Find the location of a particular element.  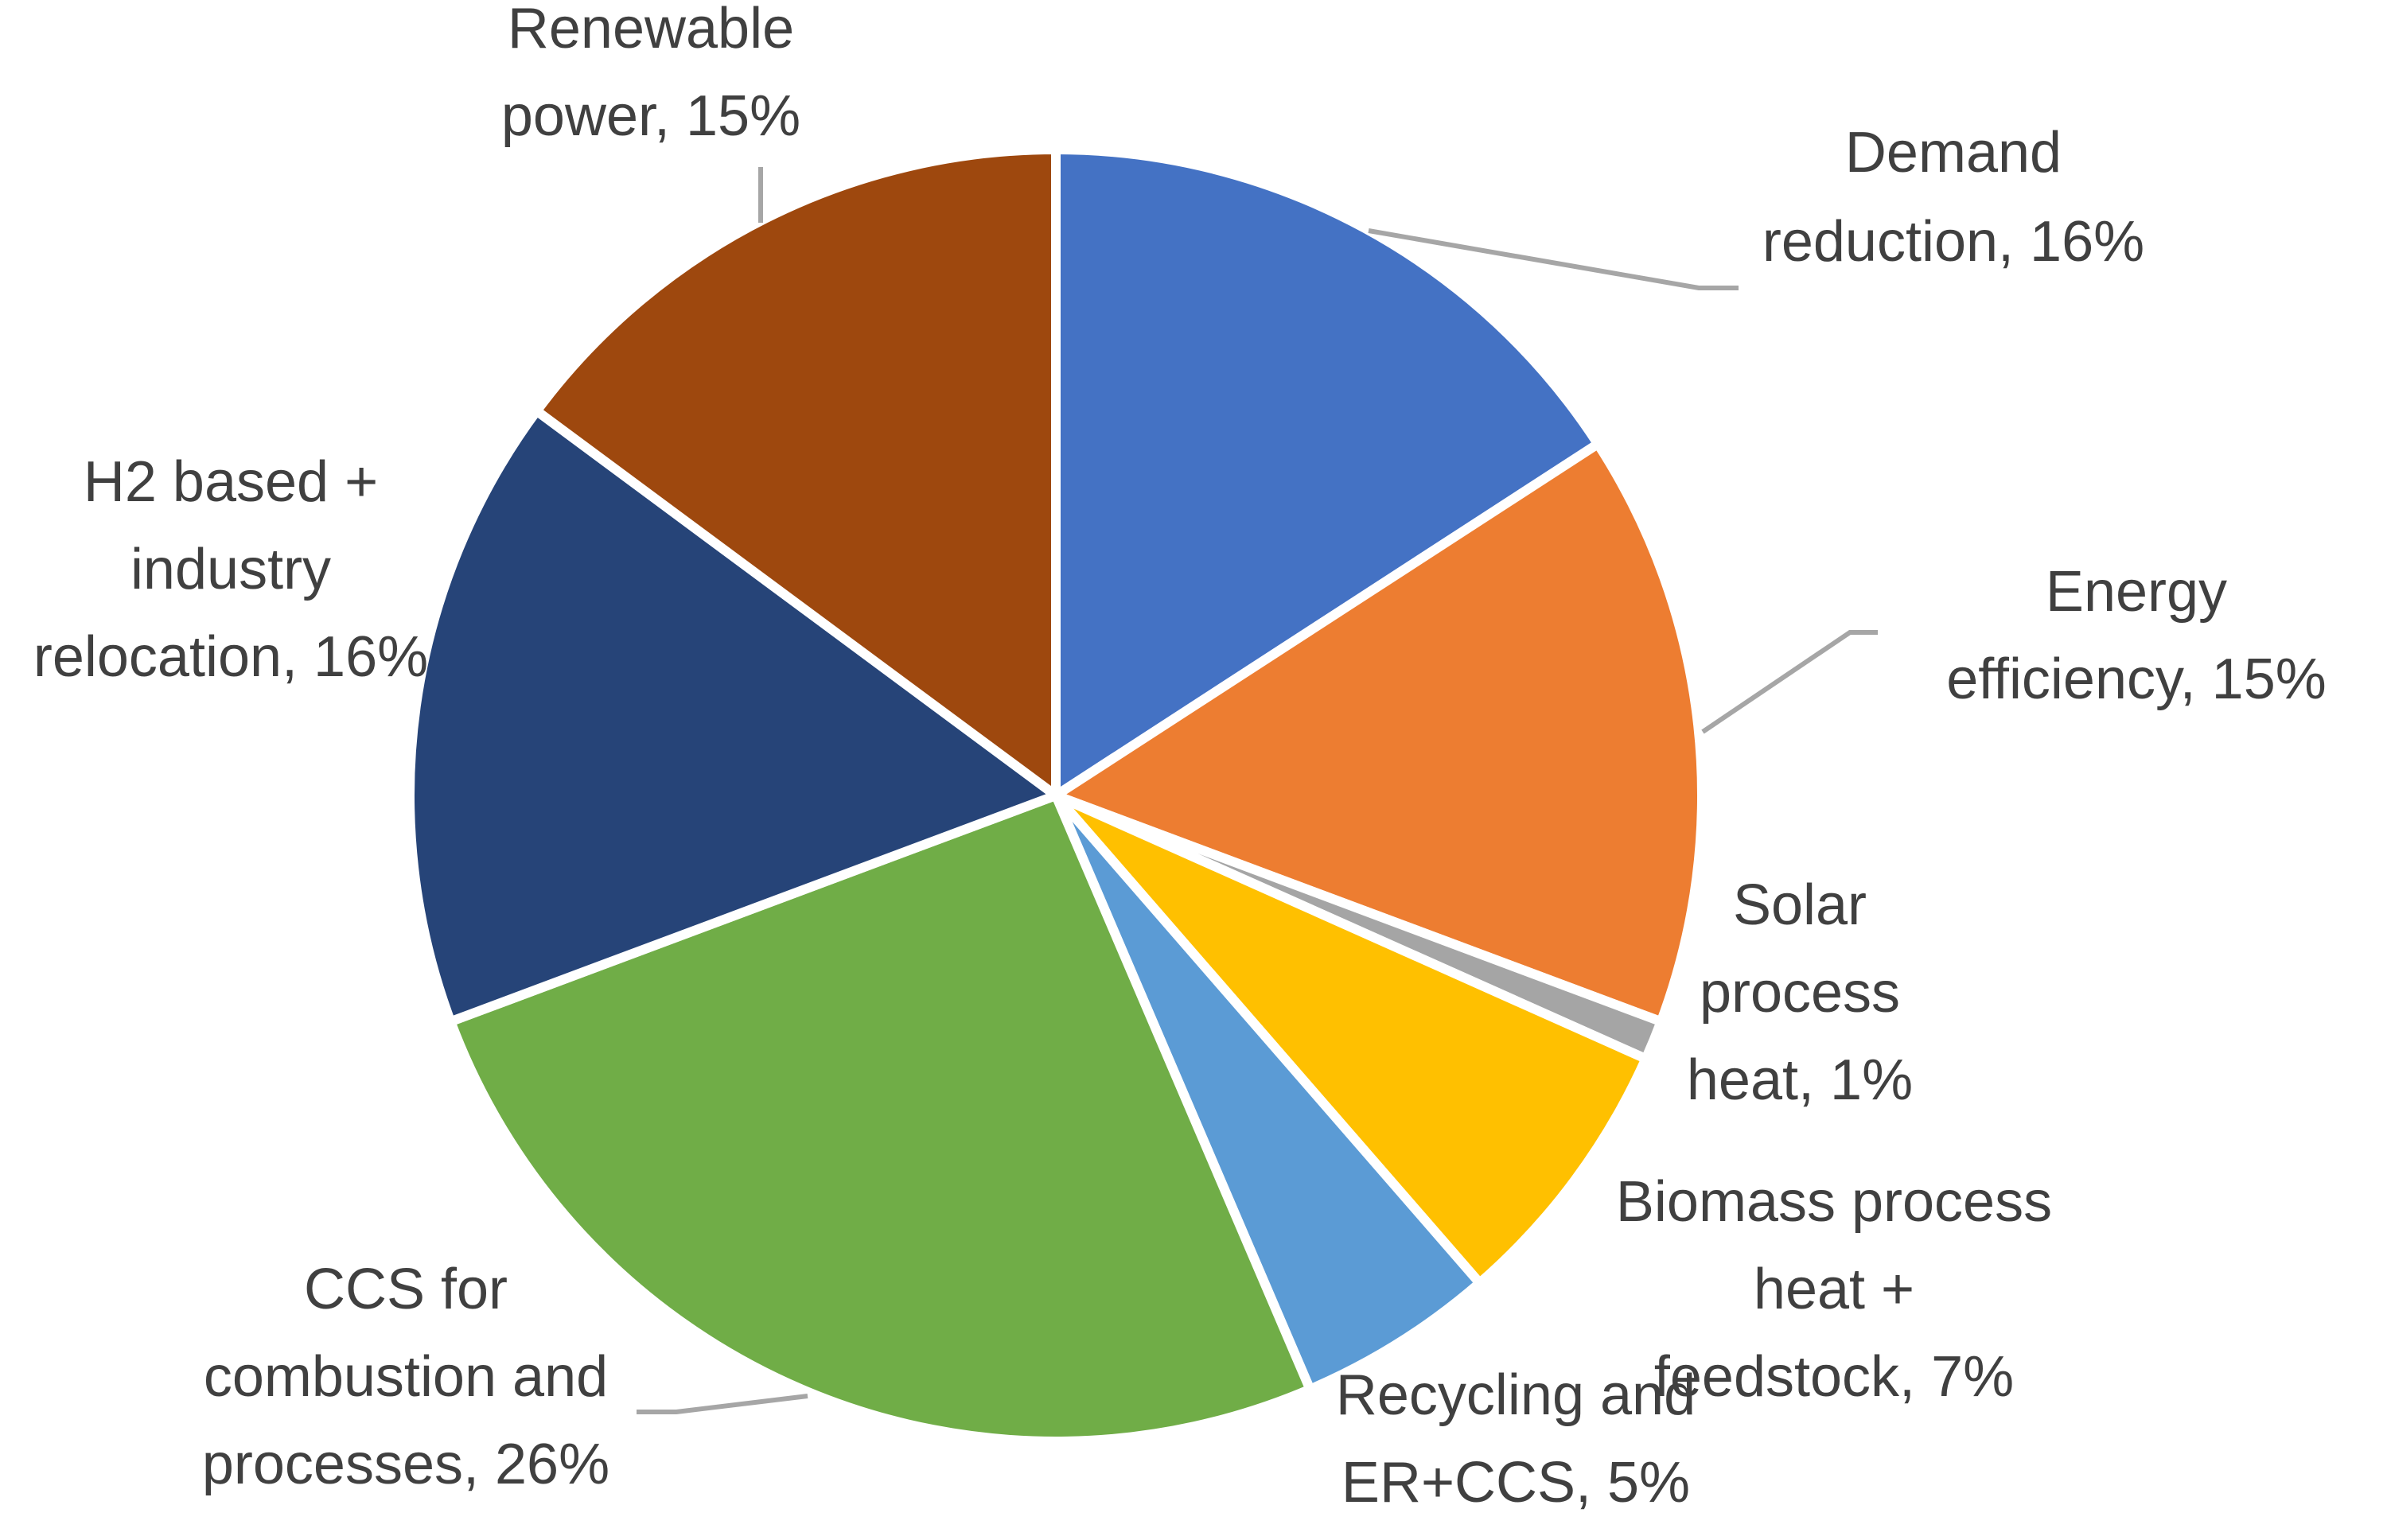

pie-slice-h2-based-industry-relocation is located at coordinates (735, 716).